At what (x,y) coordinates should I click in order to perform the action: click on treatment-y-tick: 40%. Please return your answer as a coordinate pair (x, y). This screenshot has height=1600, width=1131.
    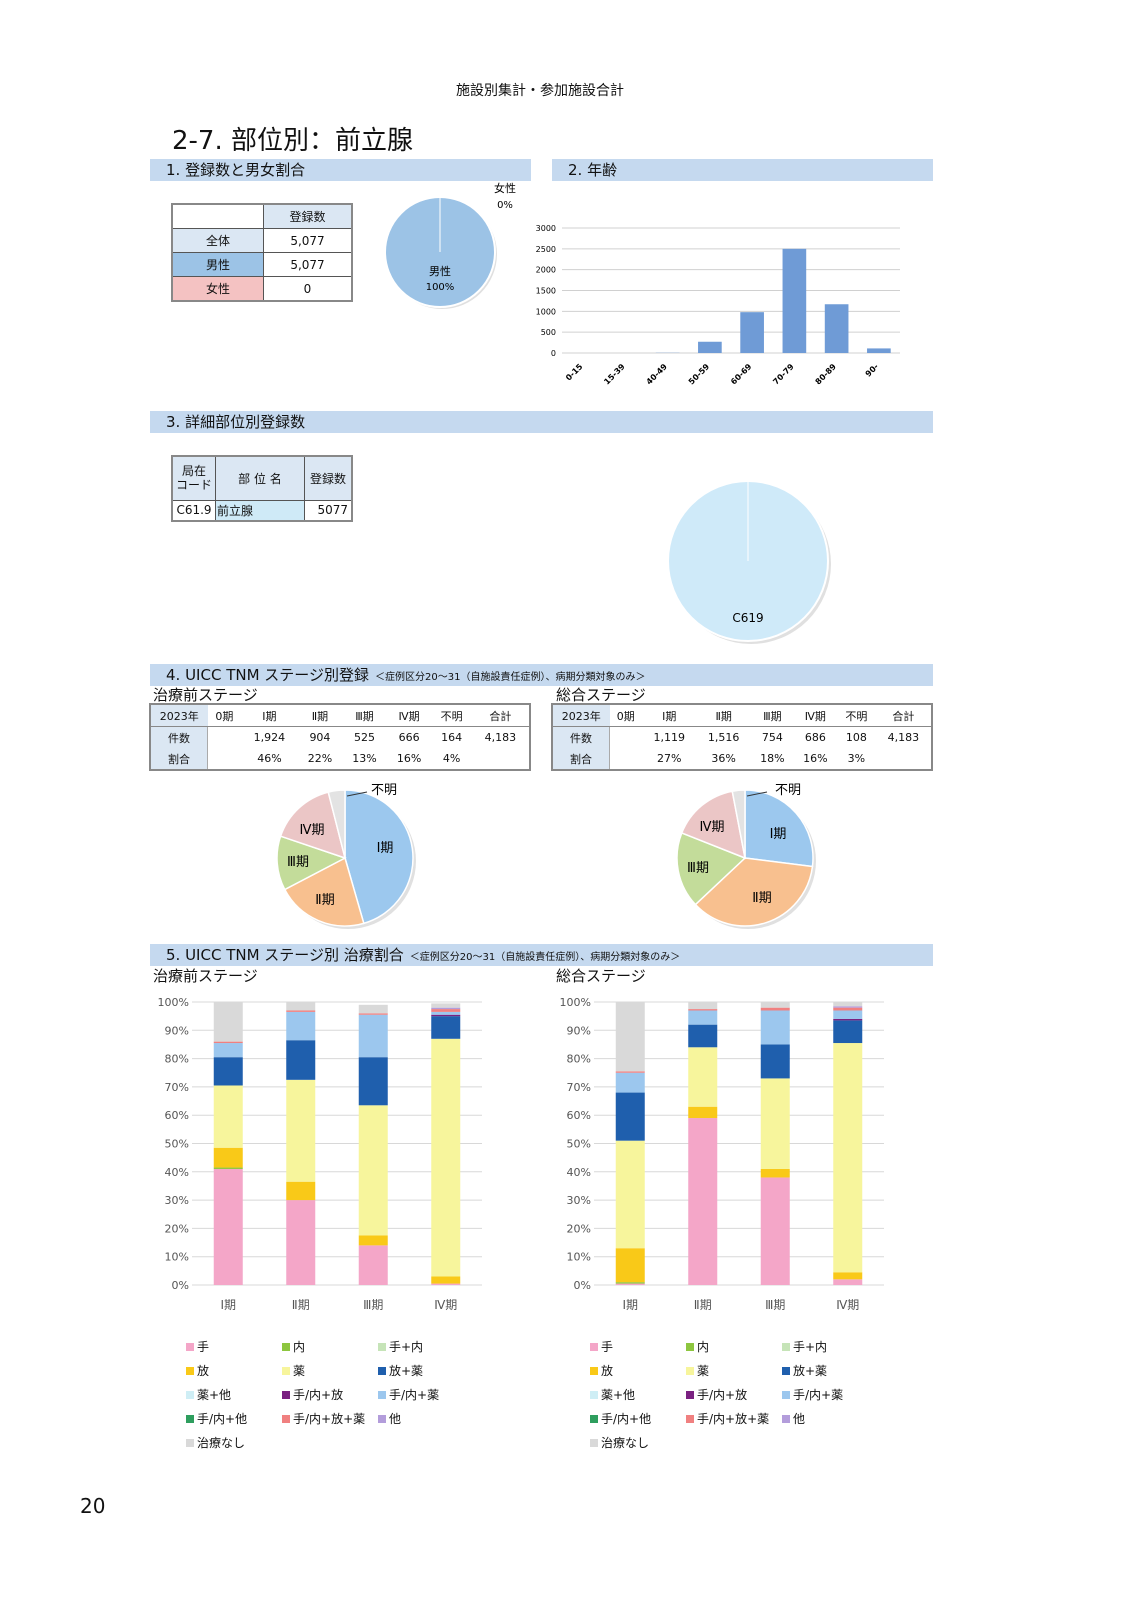
    Looking at the image, I should click on (579, 1172).